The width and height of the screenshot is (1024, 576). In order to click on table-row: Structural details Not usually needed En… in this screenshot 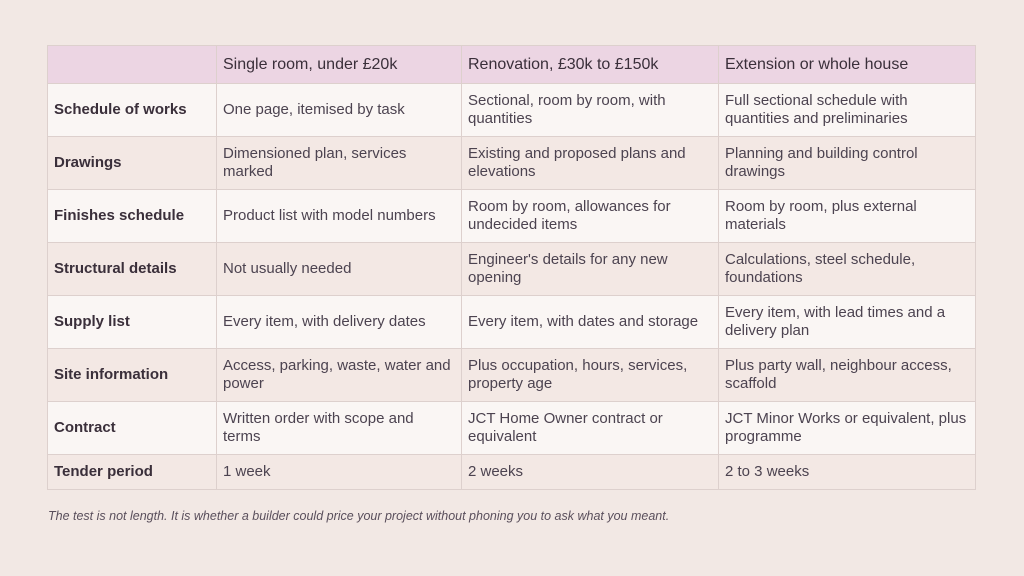, I will do `click(511, 269)`.